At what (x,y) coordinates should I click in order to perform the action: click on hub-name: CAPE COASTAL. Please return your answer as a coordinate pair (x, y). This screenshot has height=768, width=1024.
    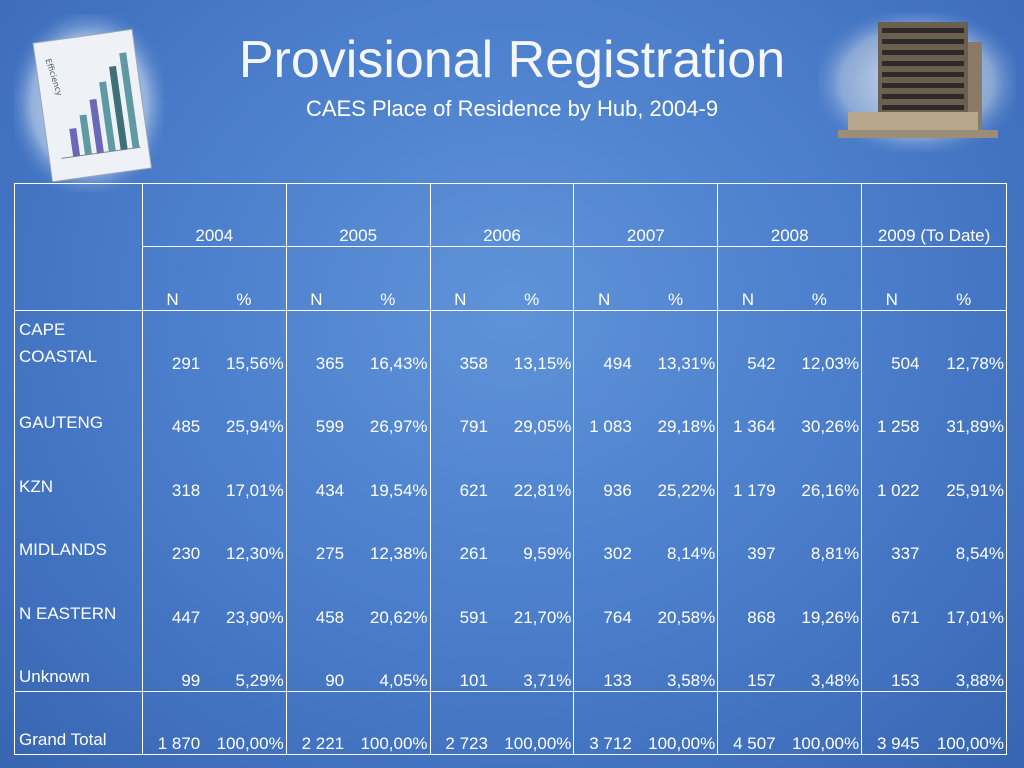
    Looking at the image, I should click on (78, 341).